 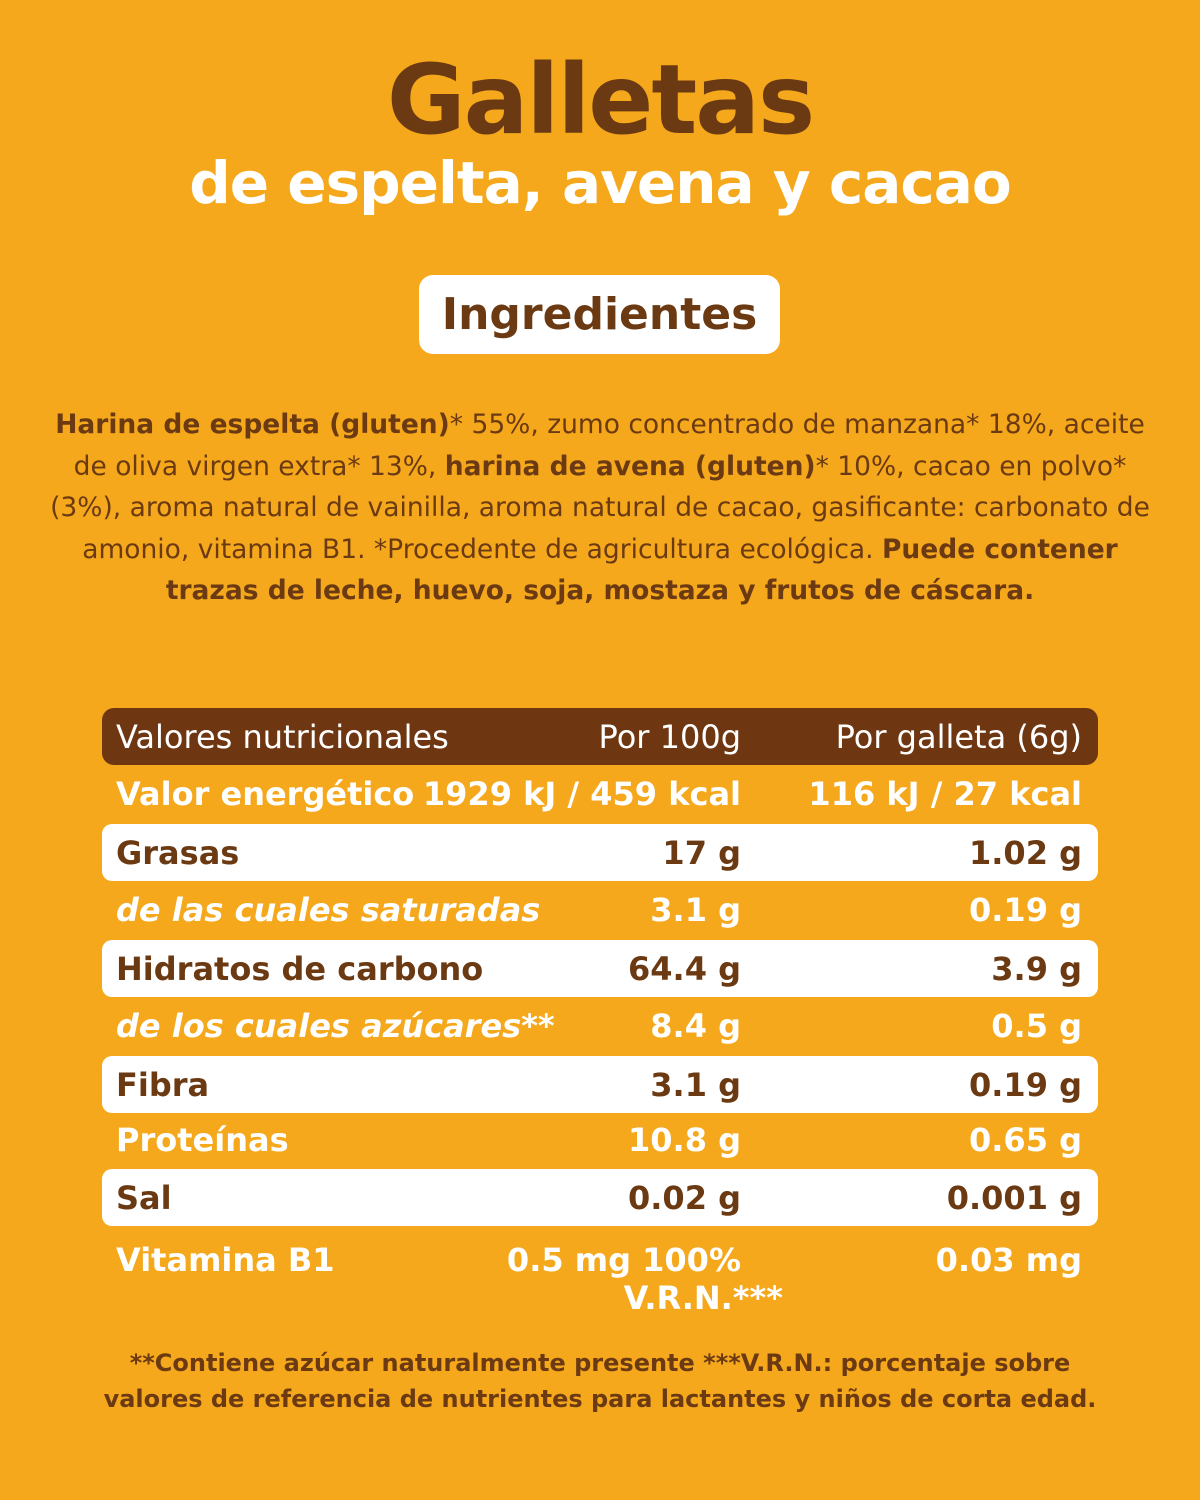 What do you see at coordinates (225, 1260) in the screenshot?
I see `row-label: Vitamina B1` at bounding box center [225, 1260].